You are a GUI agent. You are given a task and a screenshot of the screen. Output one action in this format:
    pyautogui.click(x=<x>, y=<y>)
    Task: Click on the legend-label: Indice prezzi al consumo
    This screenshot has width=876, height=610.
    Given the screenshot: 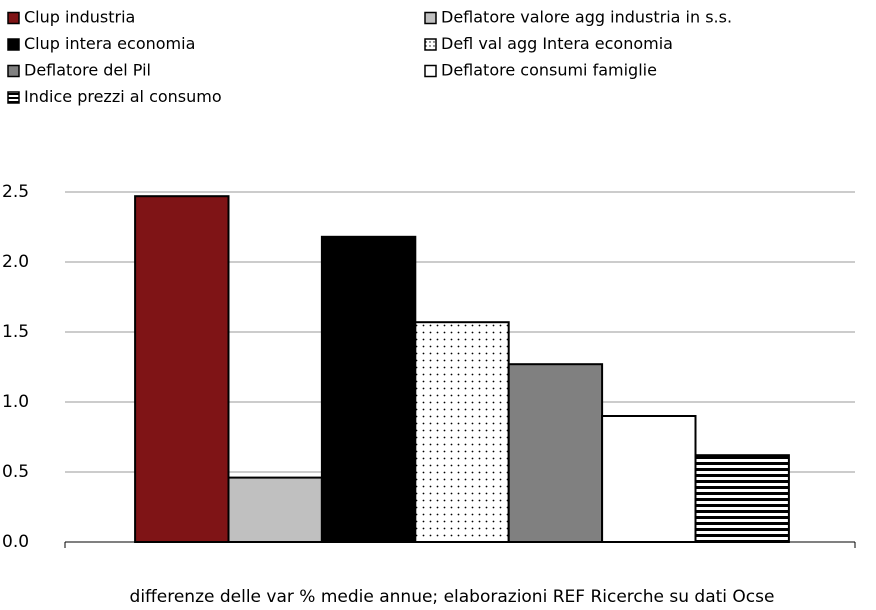 What is the action you would take?
    pyautogui.click(x=123, y=96)
    